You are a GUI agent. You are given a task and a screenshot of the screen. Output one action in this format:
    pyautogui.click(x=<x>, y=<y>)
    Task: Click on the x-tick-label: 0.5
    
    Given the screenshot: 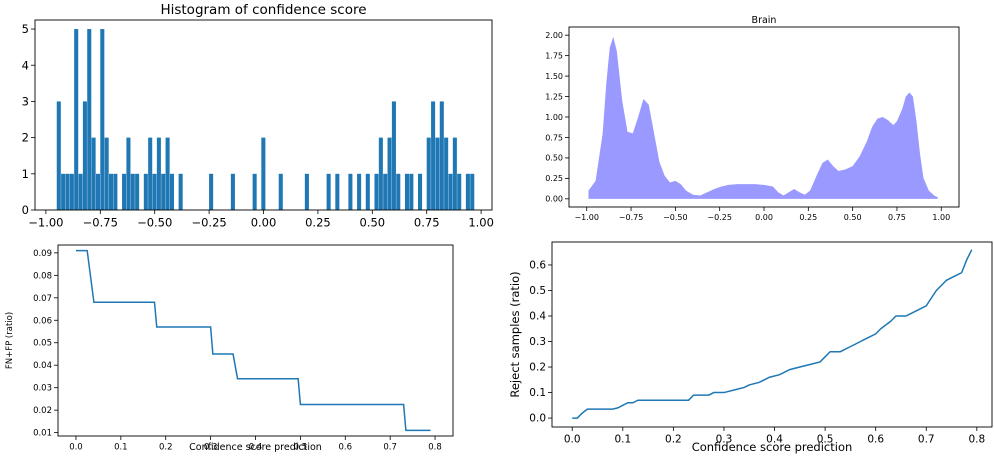 What is the action you would take?
    pyautogui.click(x=825, y=440)
    